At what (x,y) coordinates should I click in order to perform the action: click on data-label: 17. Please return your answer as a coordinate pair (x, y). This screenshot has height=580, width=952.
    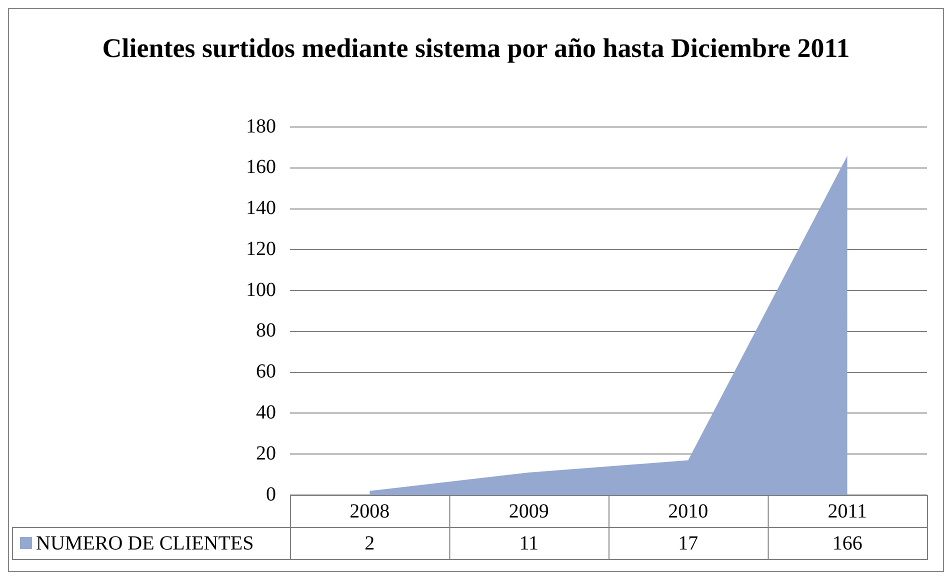
    Looking at the image, I should click on (688, 543).